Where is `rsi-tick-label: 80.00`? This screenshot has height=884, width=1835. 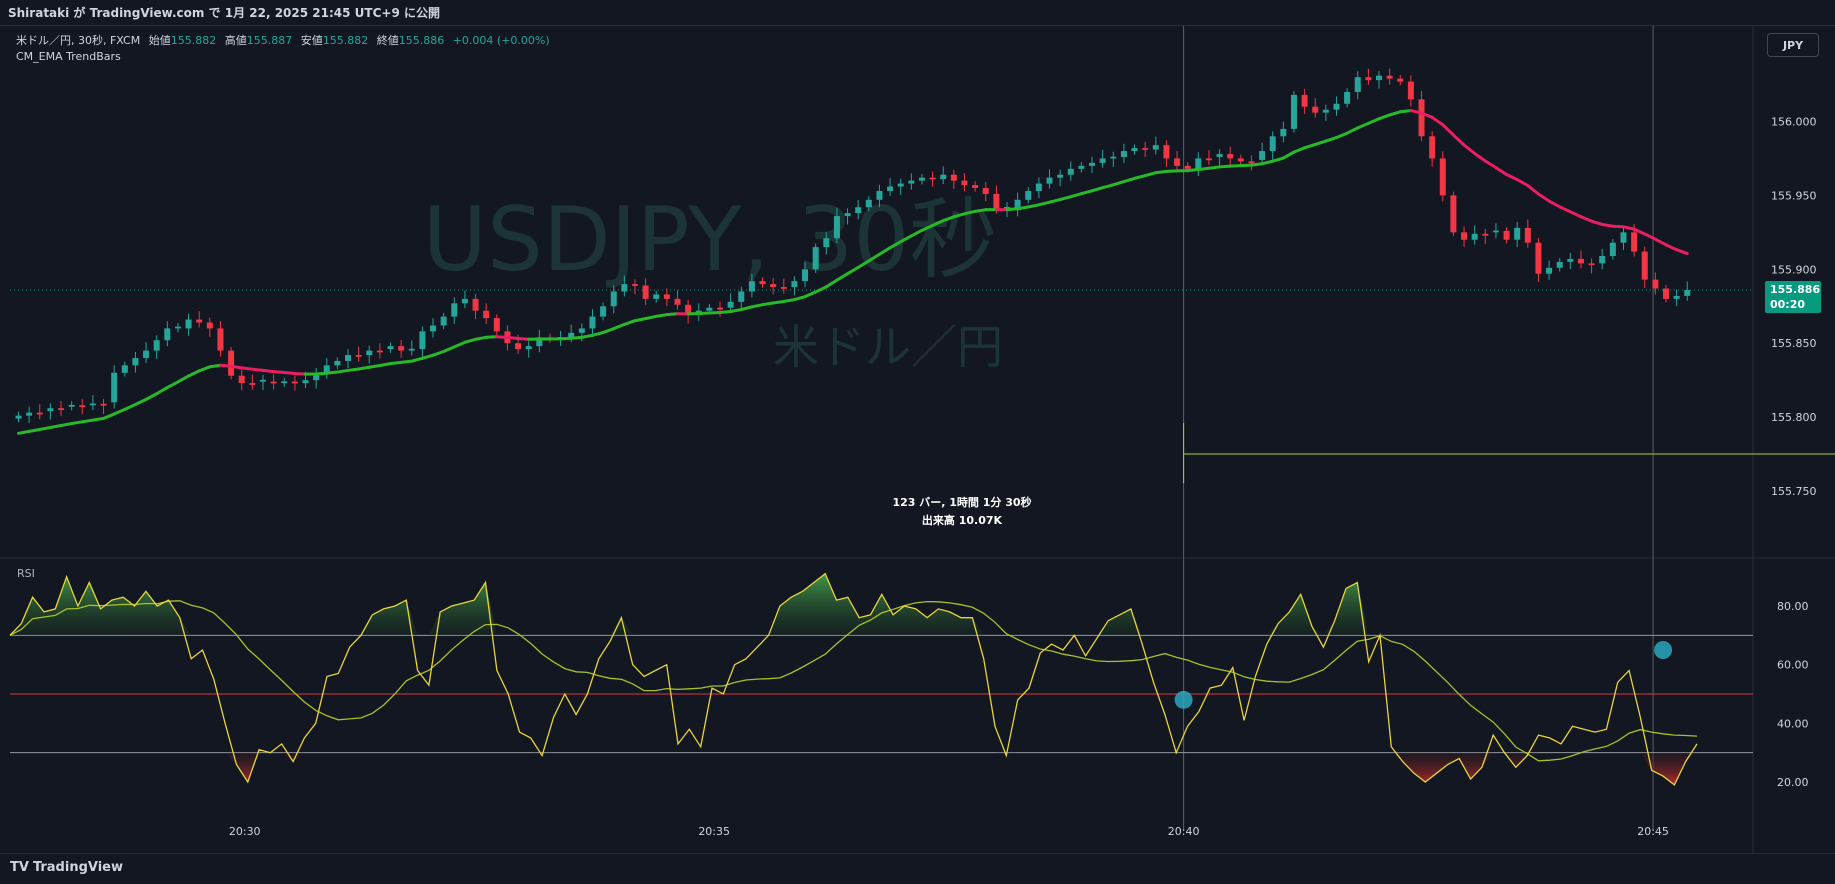
rsi-tick-label: 80.00 is located at coordinates (1793, 606).